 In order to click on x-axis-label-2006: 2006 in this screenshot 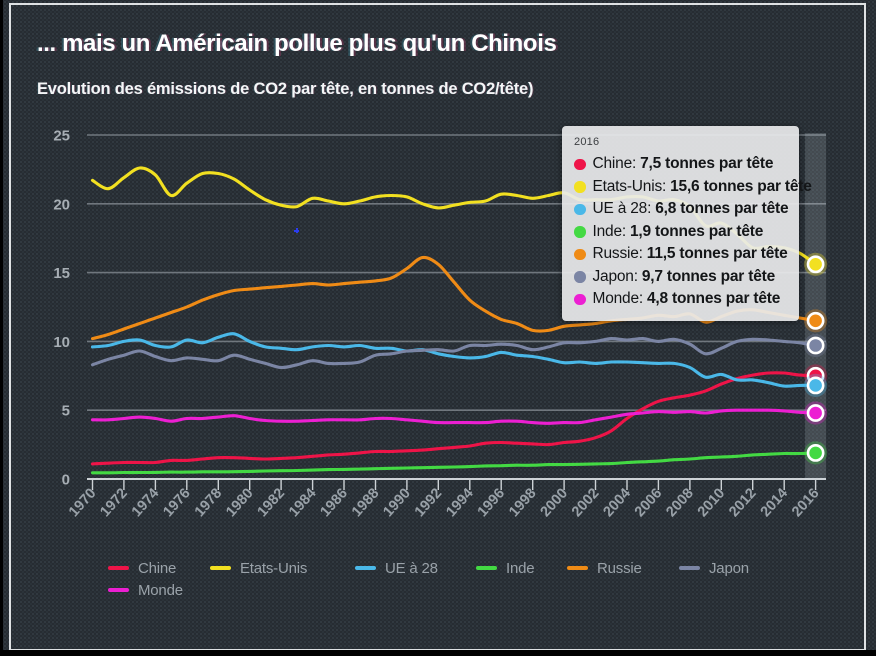, I will do `click(648, 502)`.